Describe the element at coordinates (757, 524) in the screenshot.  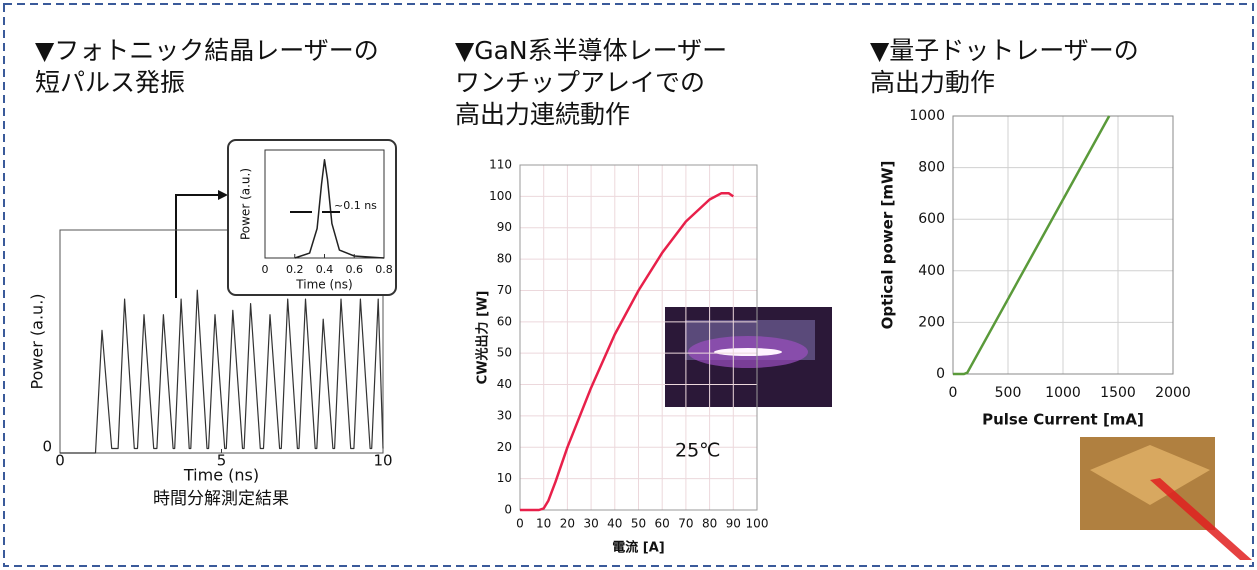
I see `x-tick-label: 100` at that location.